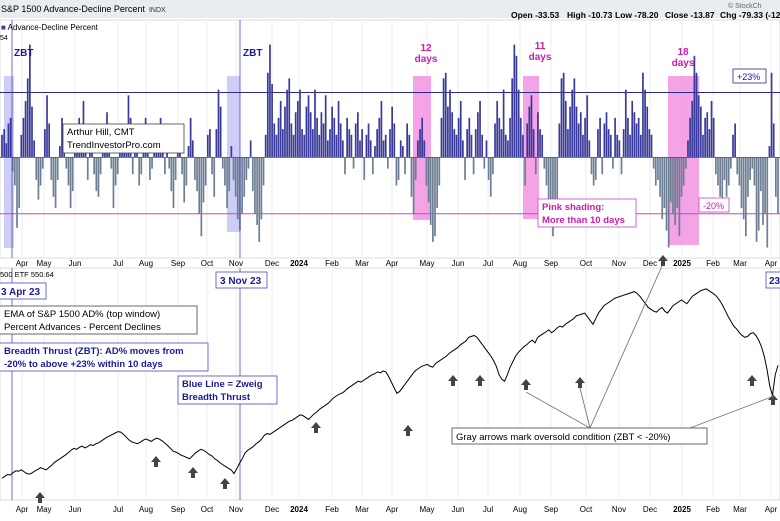 The width and height of the screenshot is (780, 521). Describe the element at coordinates (619, 509) in the screenshot. I see `x-tick-label: Nov` at that location.